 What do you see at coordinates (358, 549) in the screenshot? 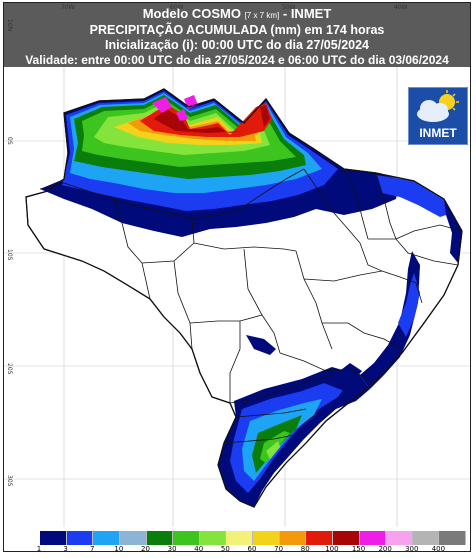
I see `legend-label: 150` at bounding box center [358, 549].